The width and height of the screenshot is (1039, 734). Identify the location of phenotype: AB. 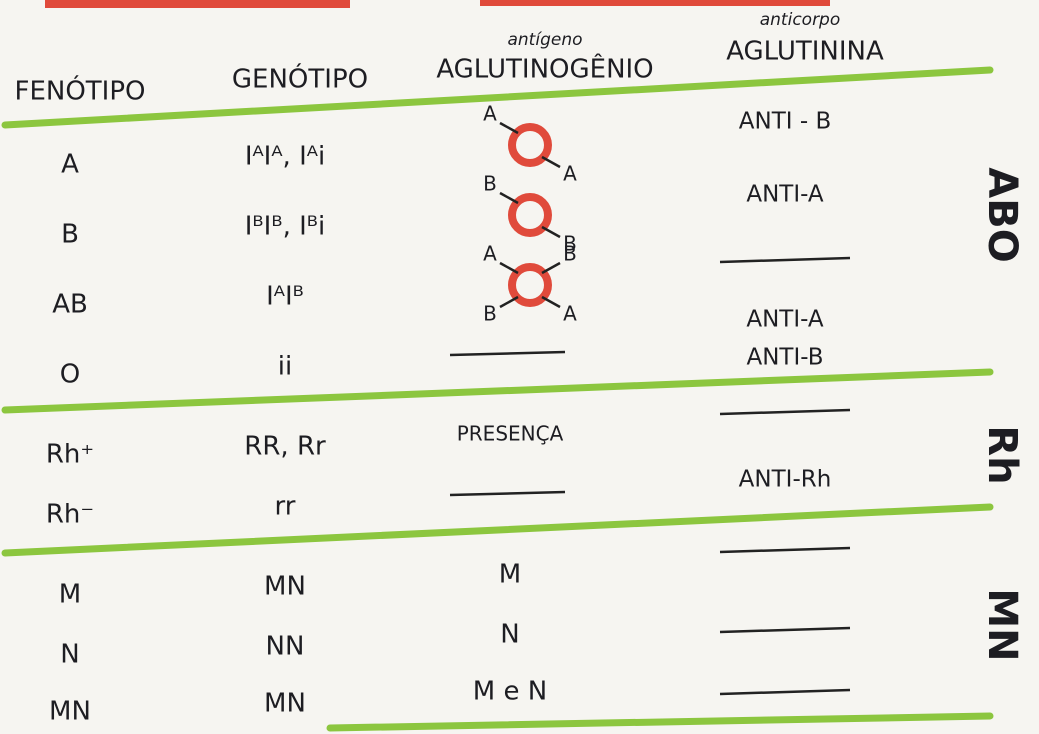
(70, 305).